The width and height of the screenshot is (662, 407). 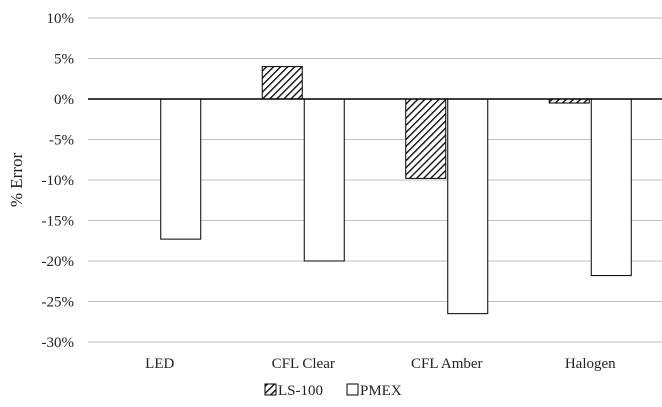 I want to click on y-tick-label: -15%, so click(x=58, y=222).